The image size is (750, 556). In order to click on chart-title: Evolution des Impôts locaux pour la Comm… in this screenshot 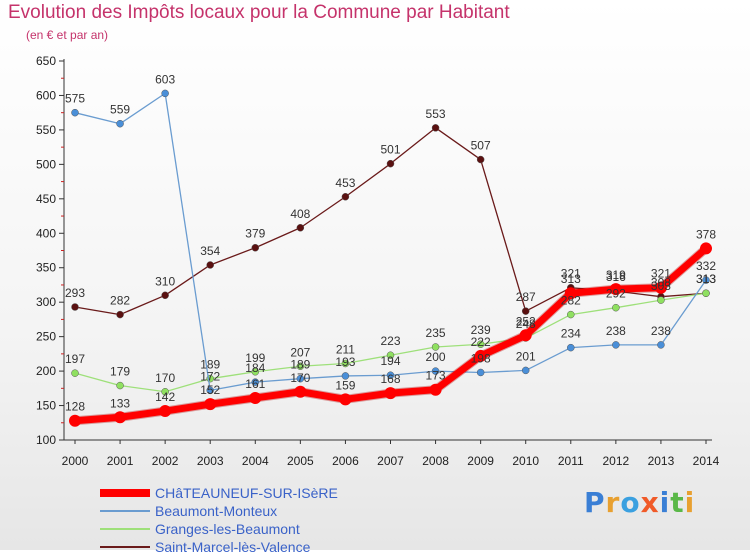, I will do `click(259, 12)`.